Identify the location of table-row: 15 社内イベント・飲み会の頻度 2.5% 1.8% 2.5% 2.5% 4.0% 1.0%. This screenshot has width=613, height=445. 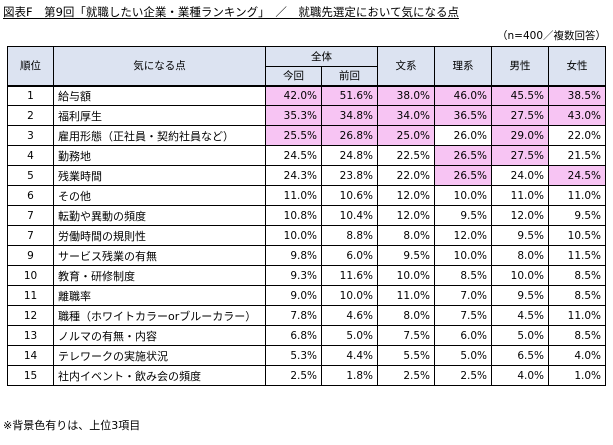
(306, 375).